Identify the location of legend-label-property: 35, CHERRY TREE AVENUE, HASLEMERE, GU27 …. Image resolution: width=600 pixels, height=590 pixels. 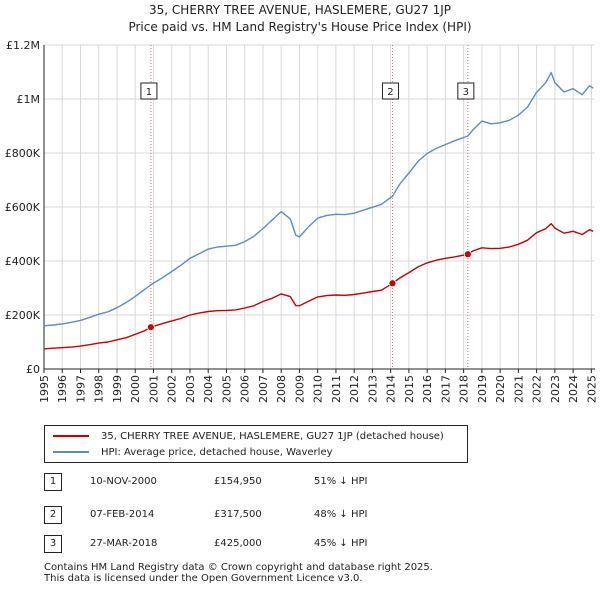
(272, 436).